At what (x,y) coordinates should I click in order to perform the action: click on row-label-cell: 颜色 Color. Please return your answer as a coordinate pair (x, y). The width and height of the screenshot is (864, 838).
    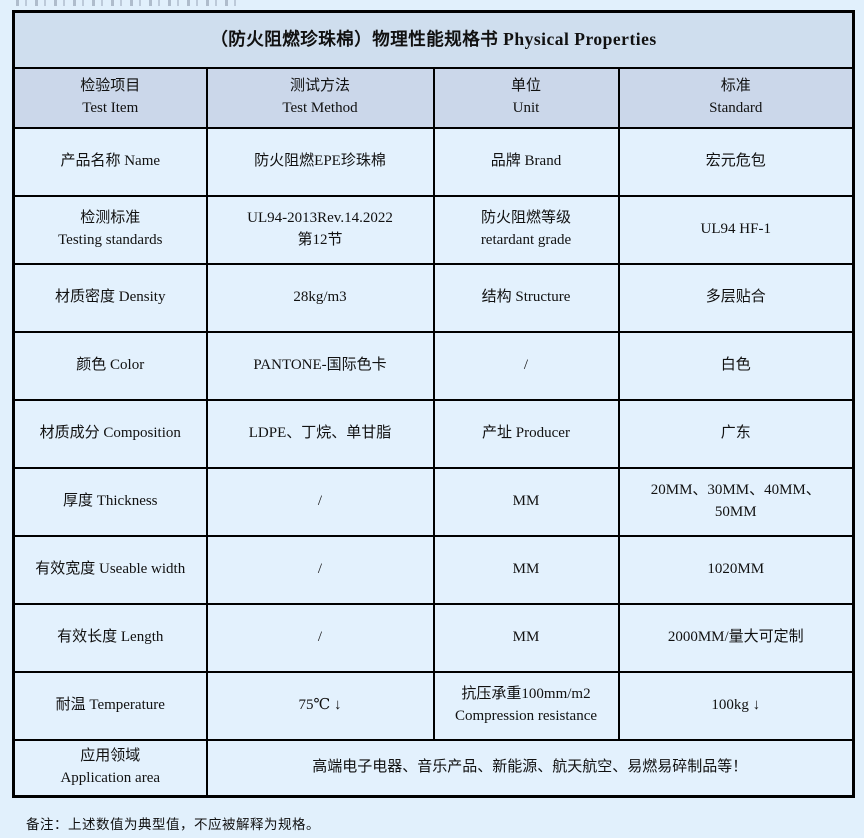
    Looking at the image, I should click on (110, 365).